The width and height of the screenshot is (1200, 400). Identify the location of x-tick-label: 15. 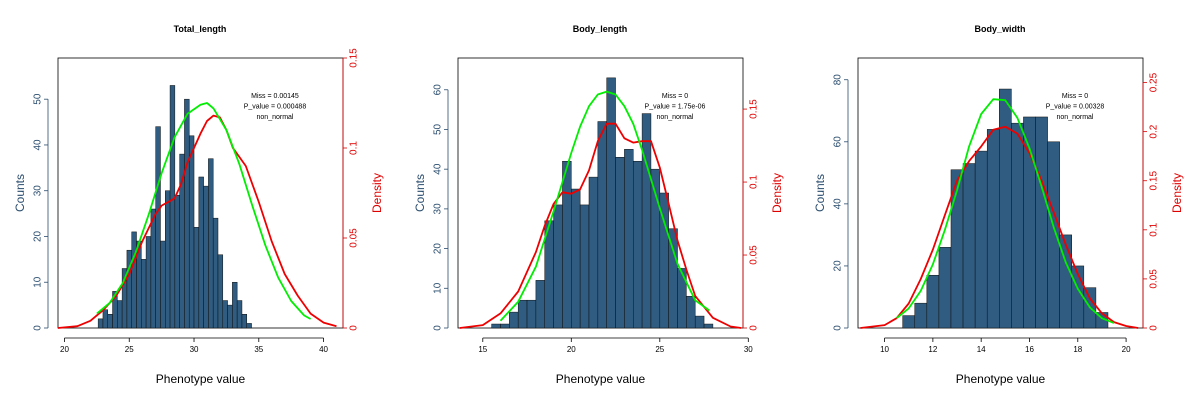
(482, 349).